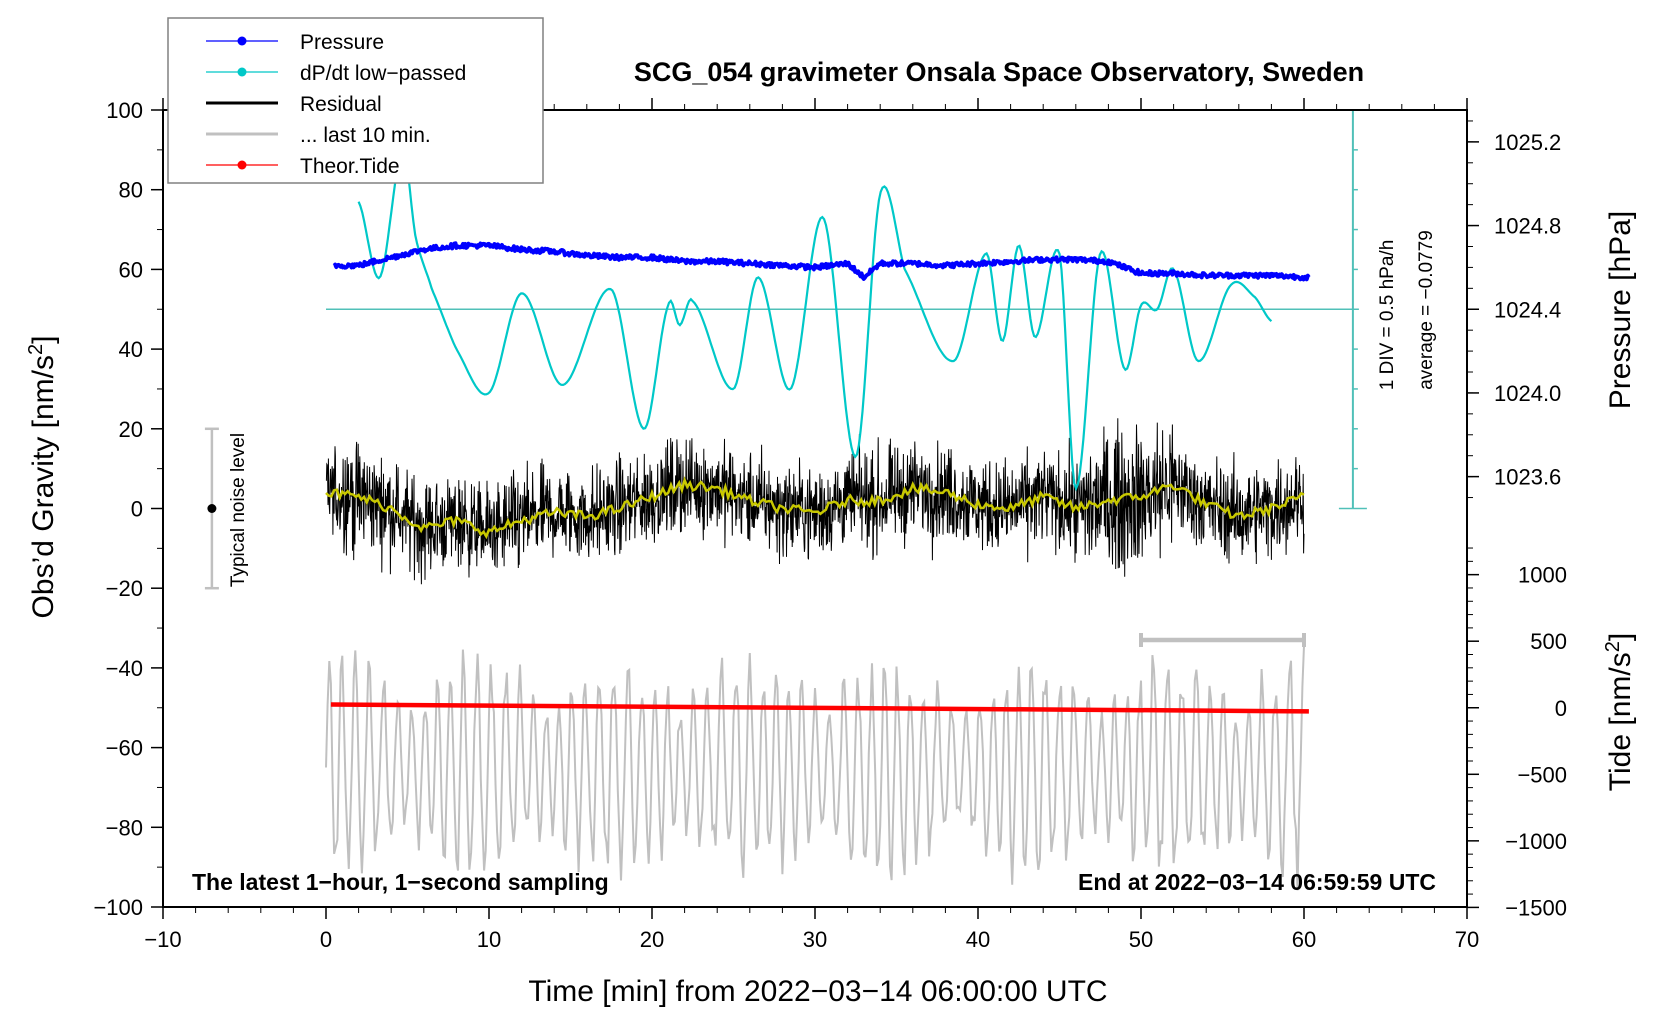  I want to click on y-tick-label: 0, so click(137, 509).